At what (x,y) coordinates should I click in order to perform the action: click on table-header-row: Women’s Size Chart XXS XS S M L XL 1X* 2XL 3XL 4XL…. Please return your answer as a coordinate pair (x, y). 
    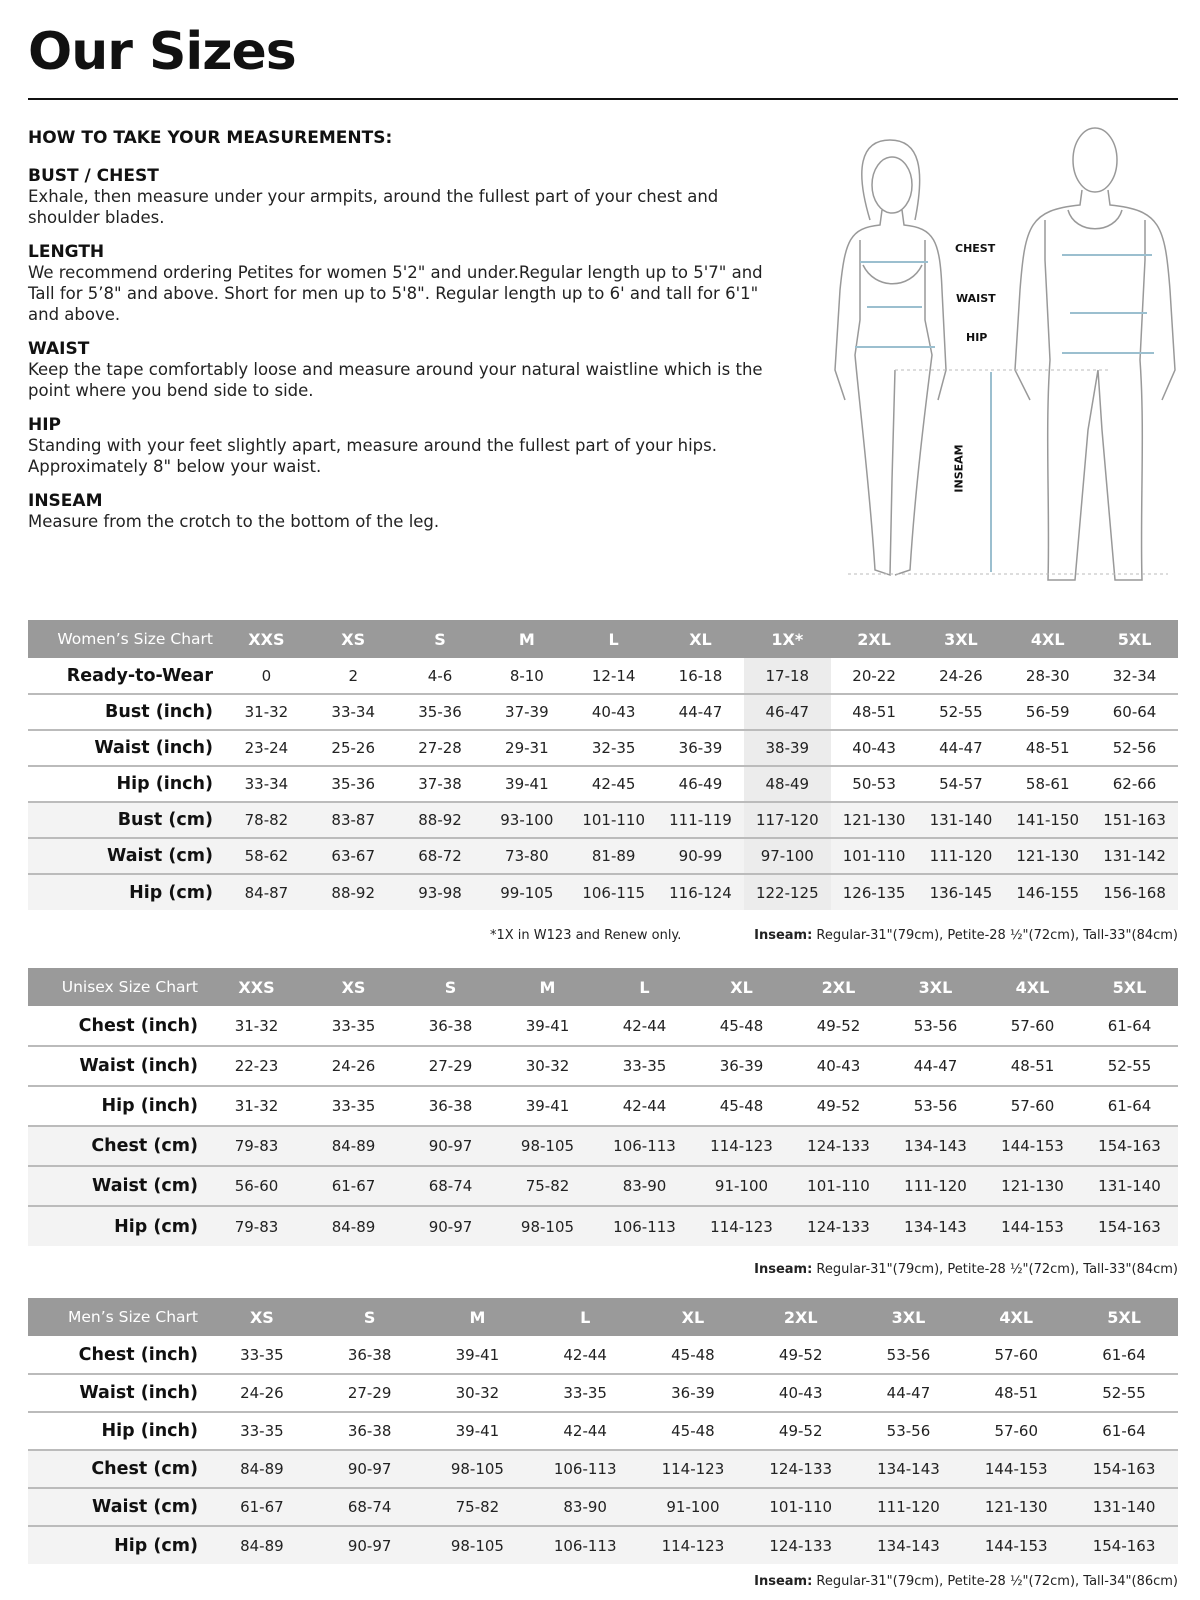
    Looking at the image, I should click on (603, 639).